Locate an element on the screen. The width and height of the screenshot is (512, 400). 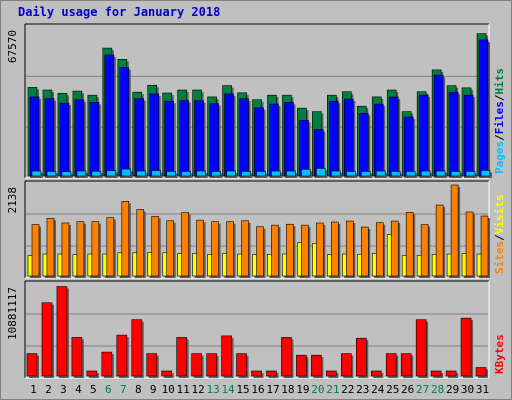
visits-ymax-label: 2138 is located at coordinates (12, 200).